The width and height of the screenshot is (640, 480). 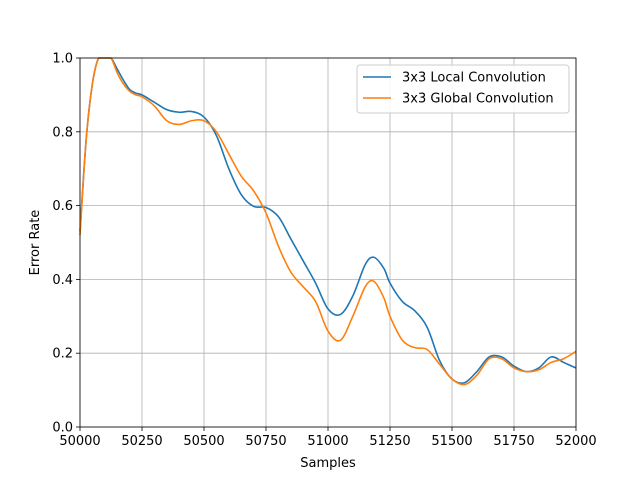 I want to click on y-axis-label: Error Rate, so click(x=35, y=243).